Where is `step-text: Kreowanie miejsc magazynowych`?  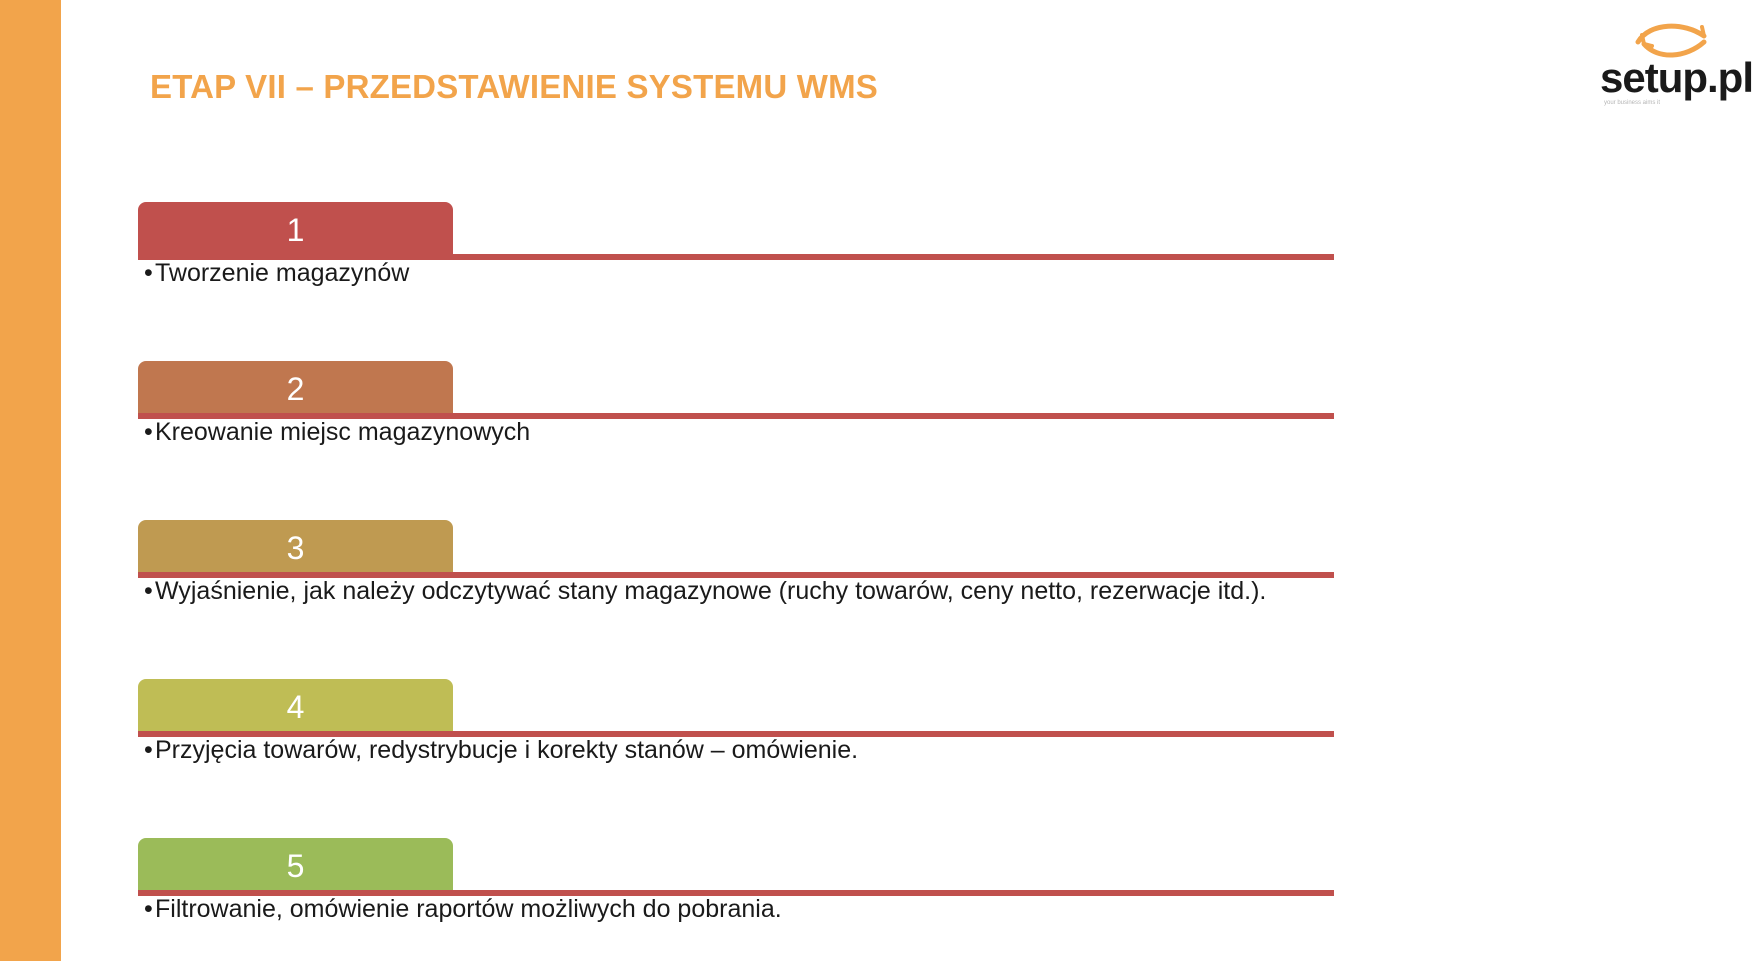 step-text: Kreowanie miejsc magazynowych is located at coordinates (343, 432).